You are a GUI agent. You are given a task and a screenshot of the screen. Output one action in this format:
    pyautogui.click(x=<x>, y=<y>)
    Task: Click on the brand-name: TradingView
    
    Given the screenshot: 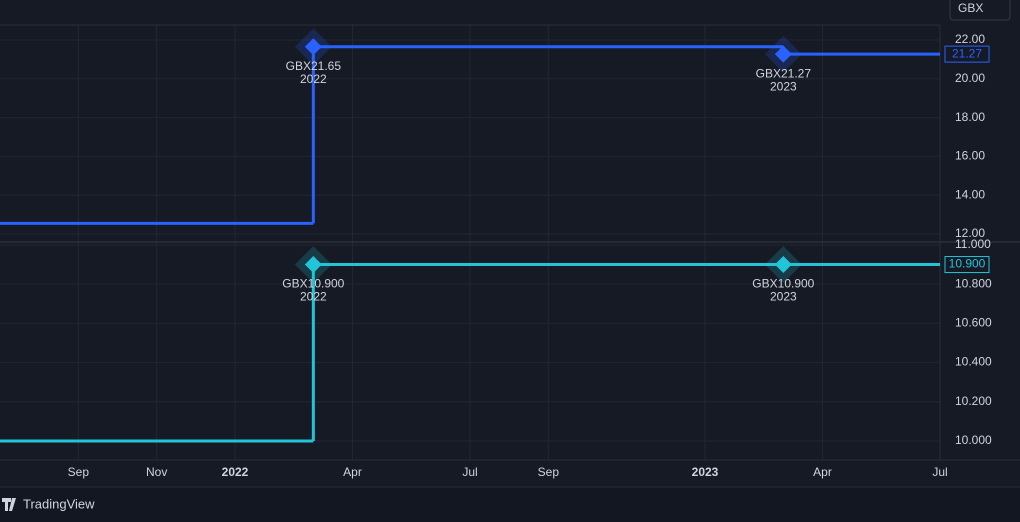 What is the action you would take?
    pyautogui.click(x=59, y=503)
    